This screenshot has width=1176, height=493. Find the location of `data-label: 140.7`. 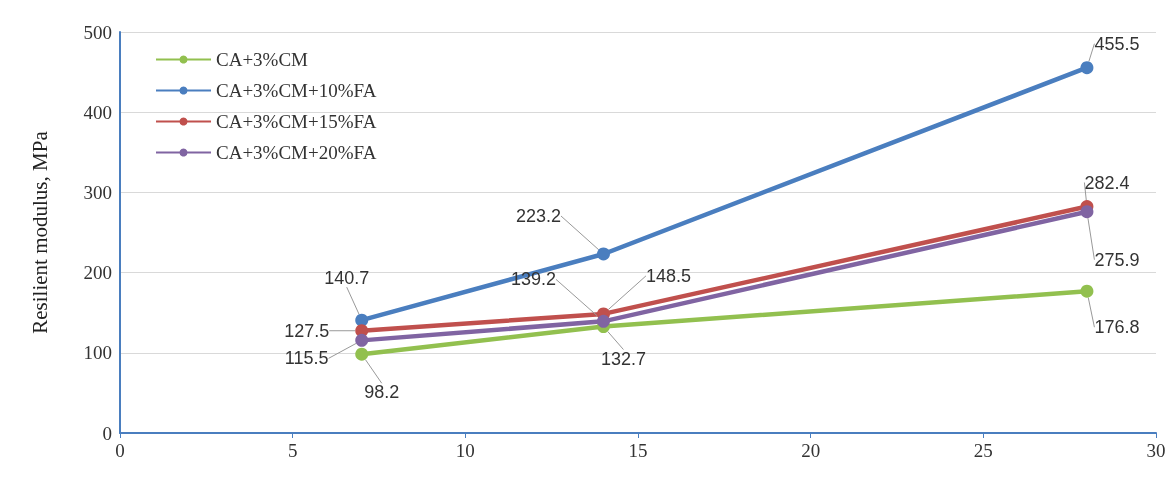

data-label: 140.7 is located at coordinates (347, 278).